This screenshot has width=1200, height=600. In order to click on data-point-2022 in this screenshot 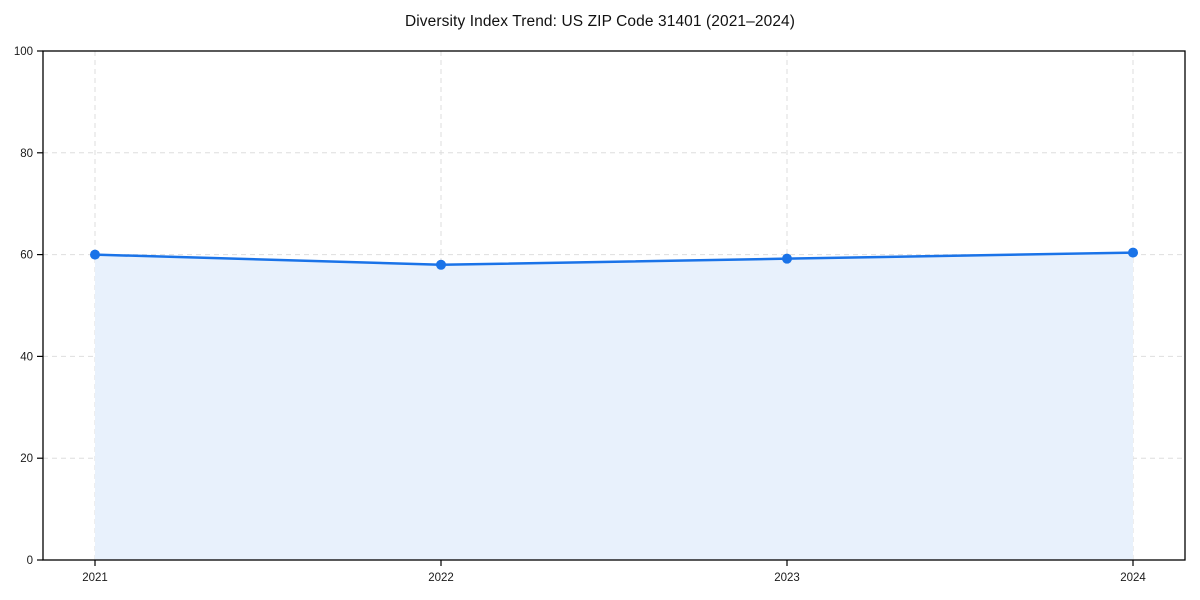, I will do `click(441, 264)`.